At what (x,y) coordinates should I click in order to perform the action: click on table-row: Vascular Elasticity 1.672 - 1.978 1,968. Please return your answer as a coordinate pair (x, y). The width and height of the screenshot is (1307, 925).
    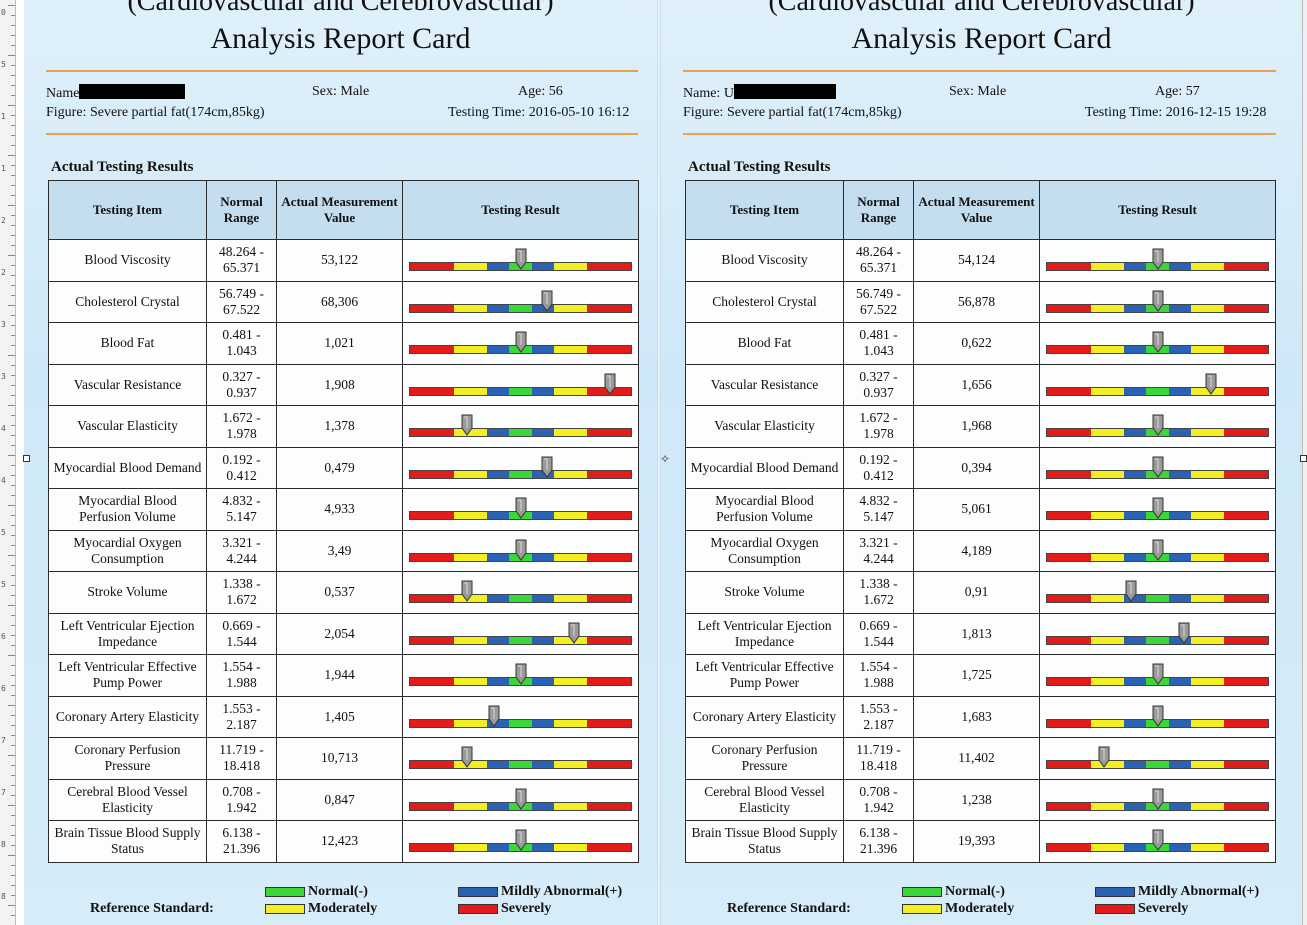
    Looking at the image, I should click on (980, 426).